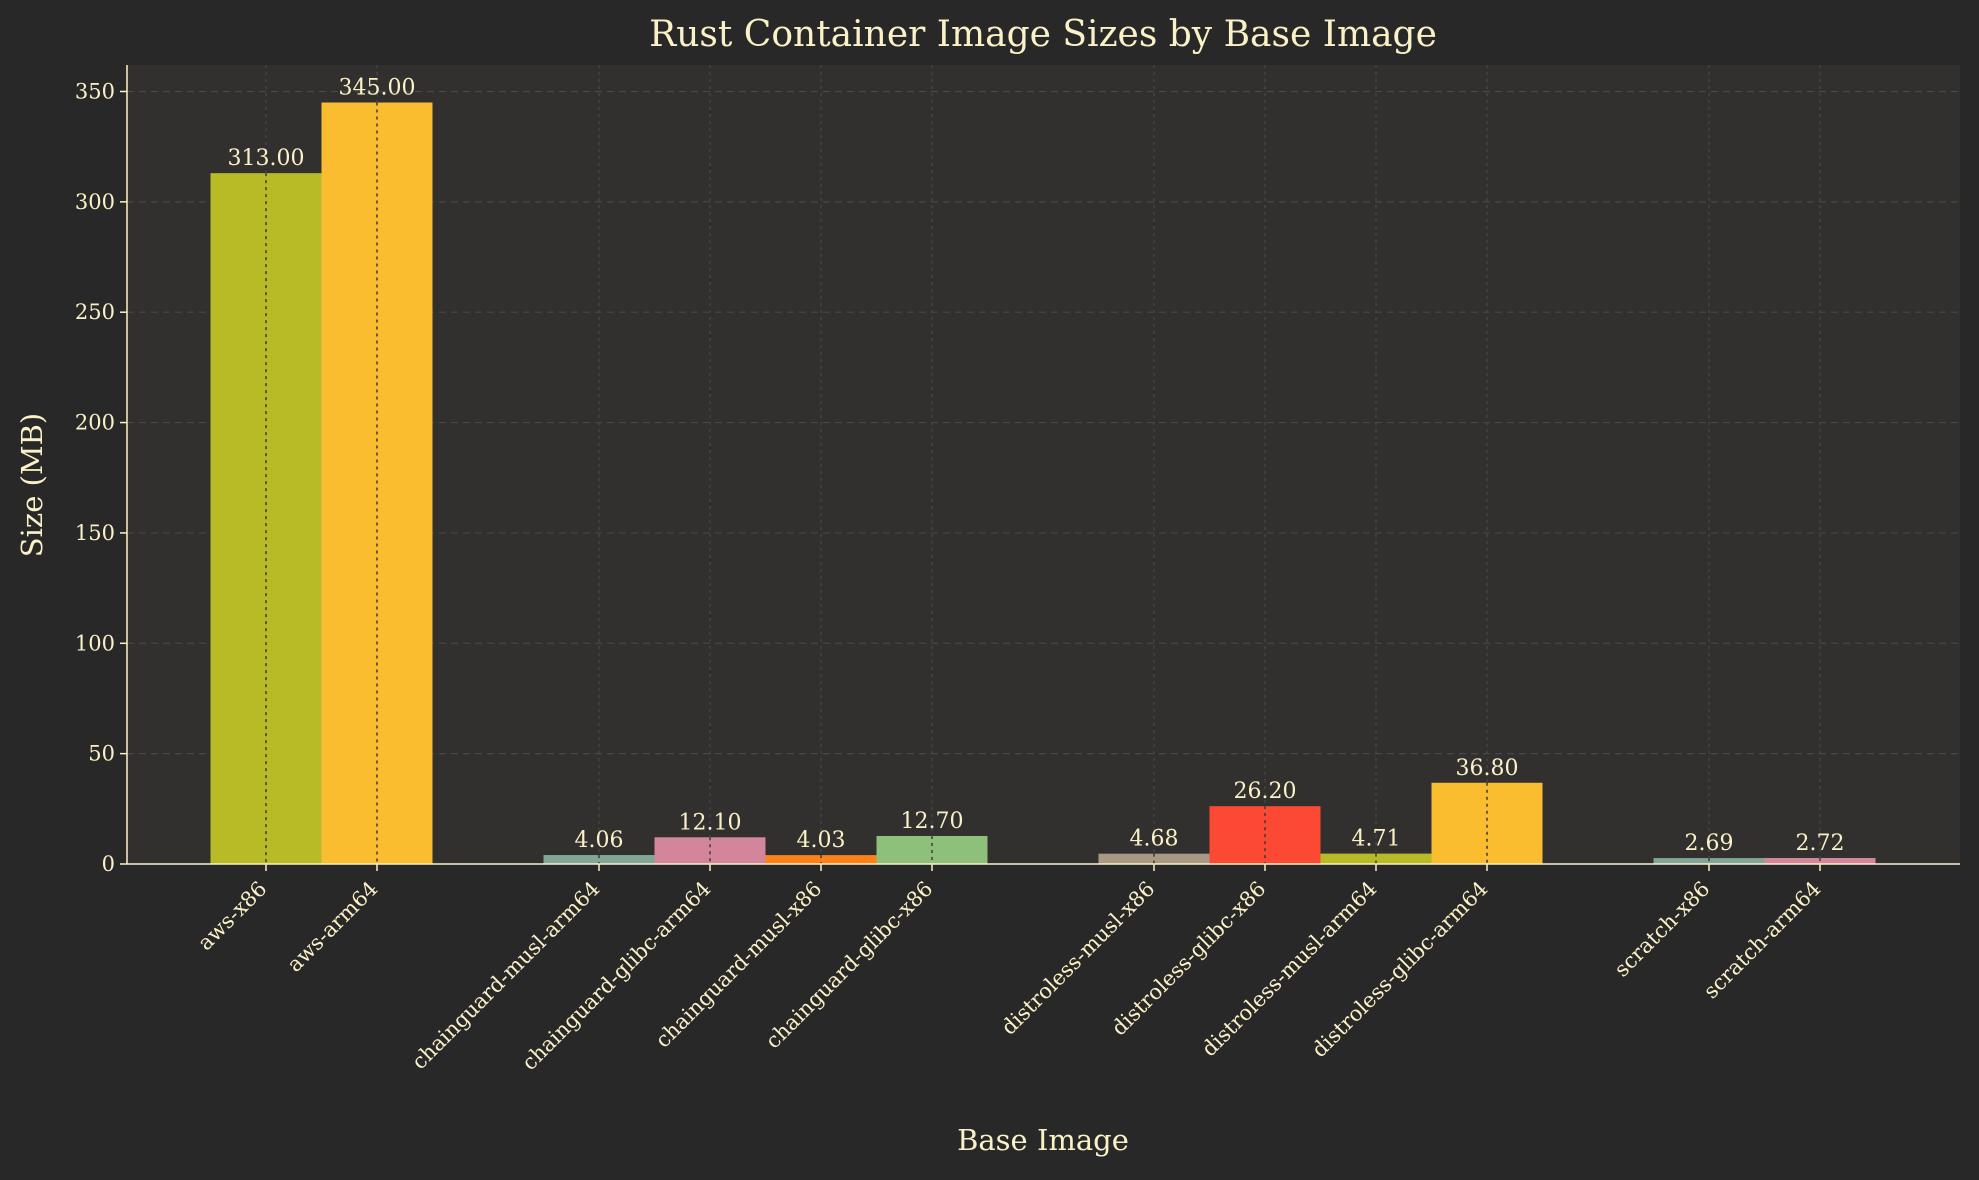 This screenshot has height=1180, width=1979. What do you see at coordinates (821, 859) in the screenshot?
I see `bar-chainguard-musl-x86` at bounding box center [821, 859].